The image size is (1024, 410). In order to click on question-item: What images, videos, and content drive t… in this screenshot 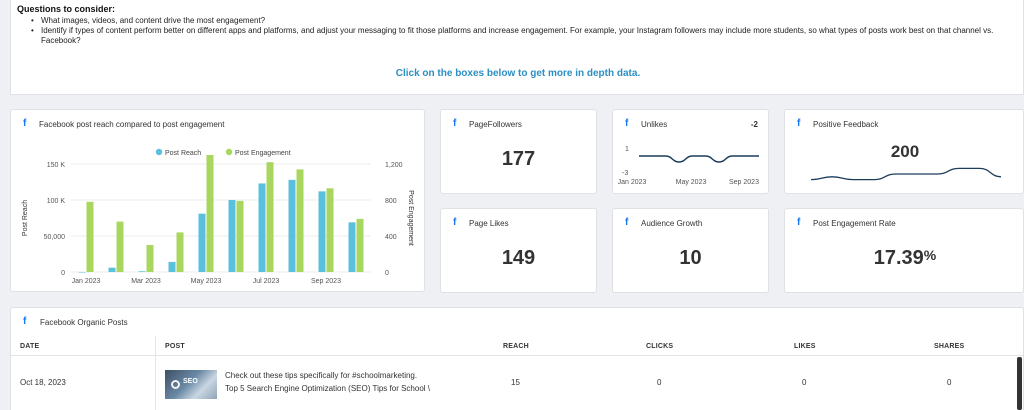, I will do `click(526, 21)`.